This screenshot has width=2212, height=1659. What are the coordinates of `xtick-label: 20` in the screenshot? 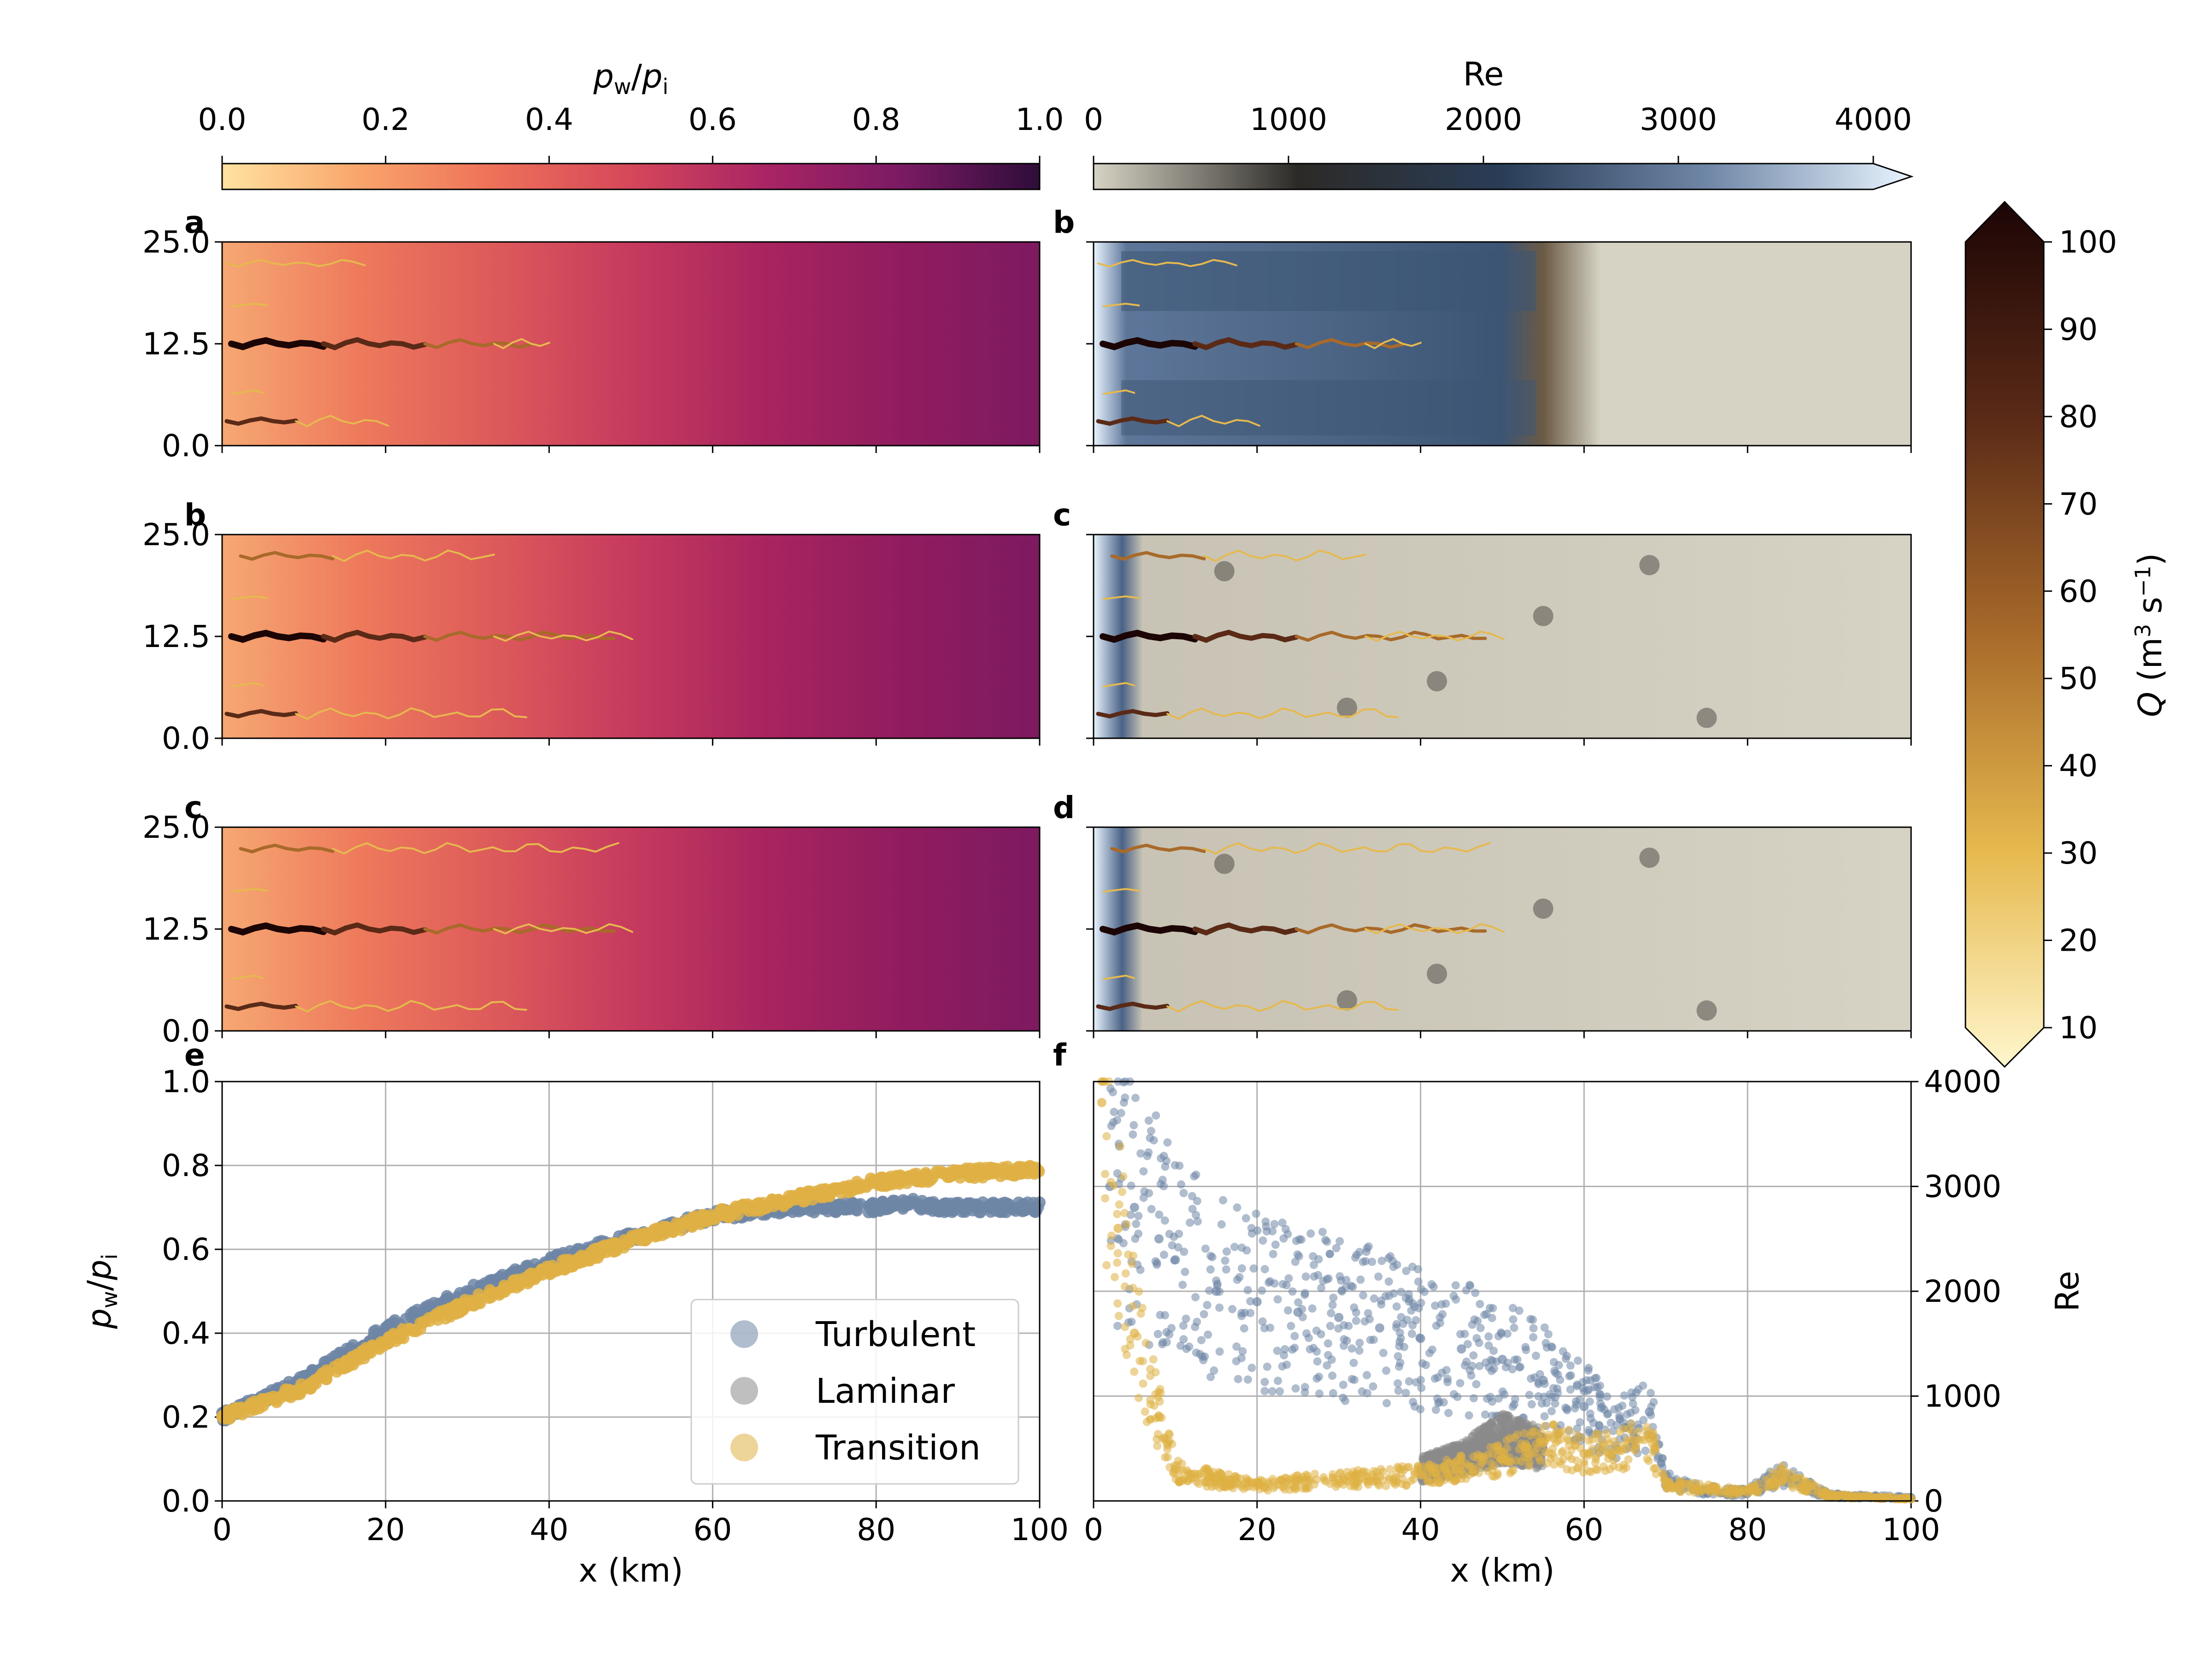 It's located at (1257, 1529).